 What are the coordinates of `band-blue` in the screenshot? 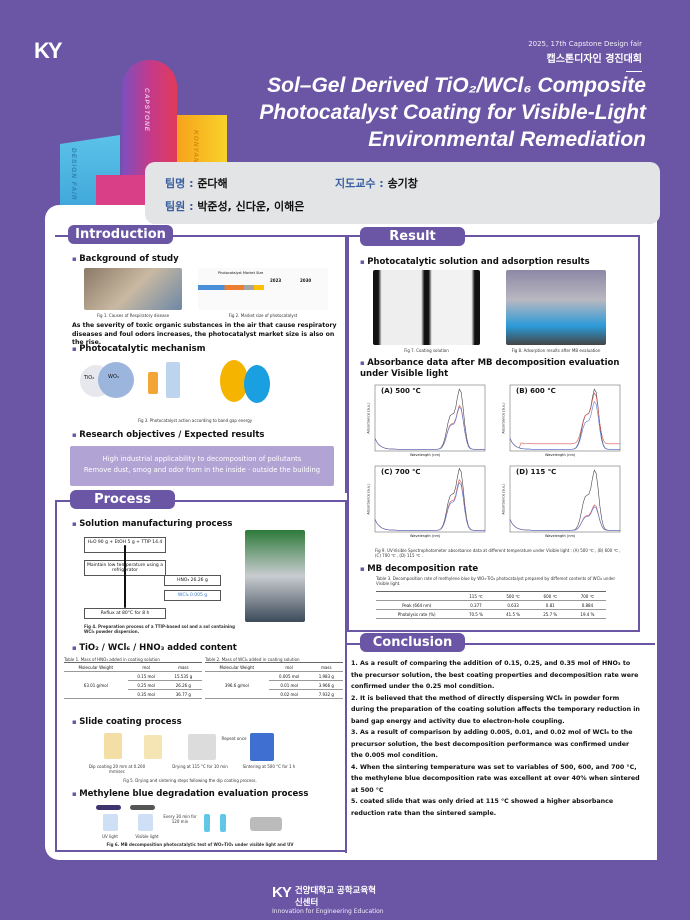 It's located at (257, 384).